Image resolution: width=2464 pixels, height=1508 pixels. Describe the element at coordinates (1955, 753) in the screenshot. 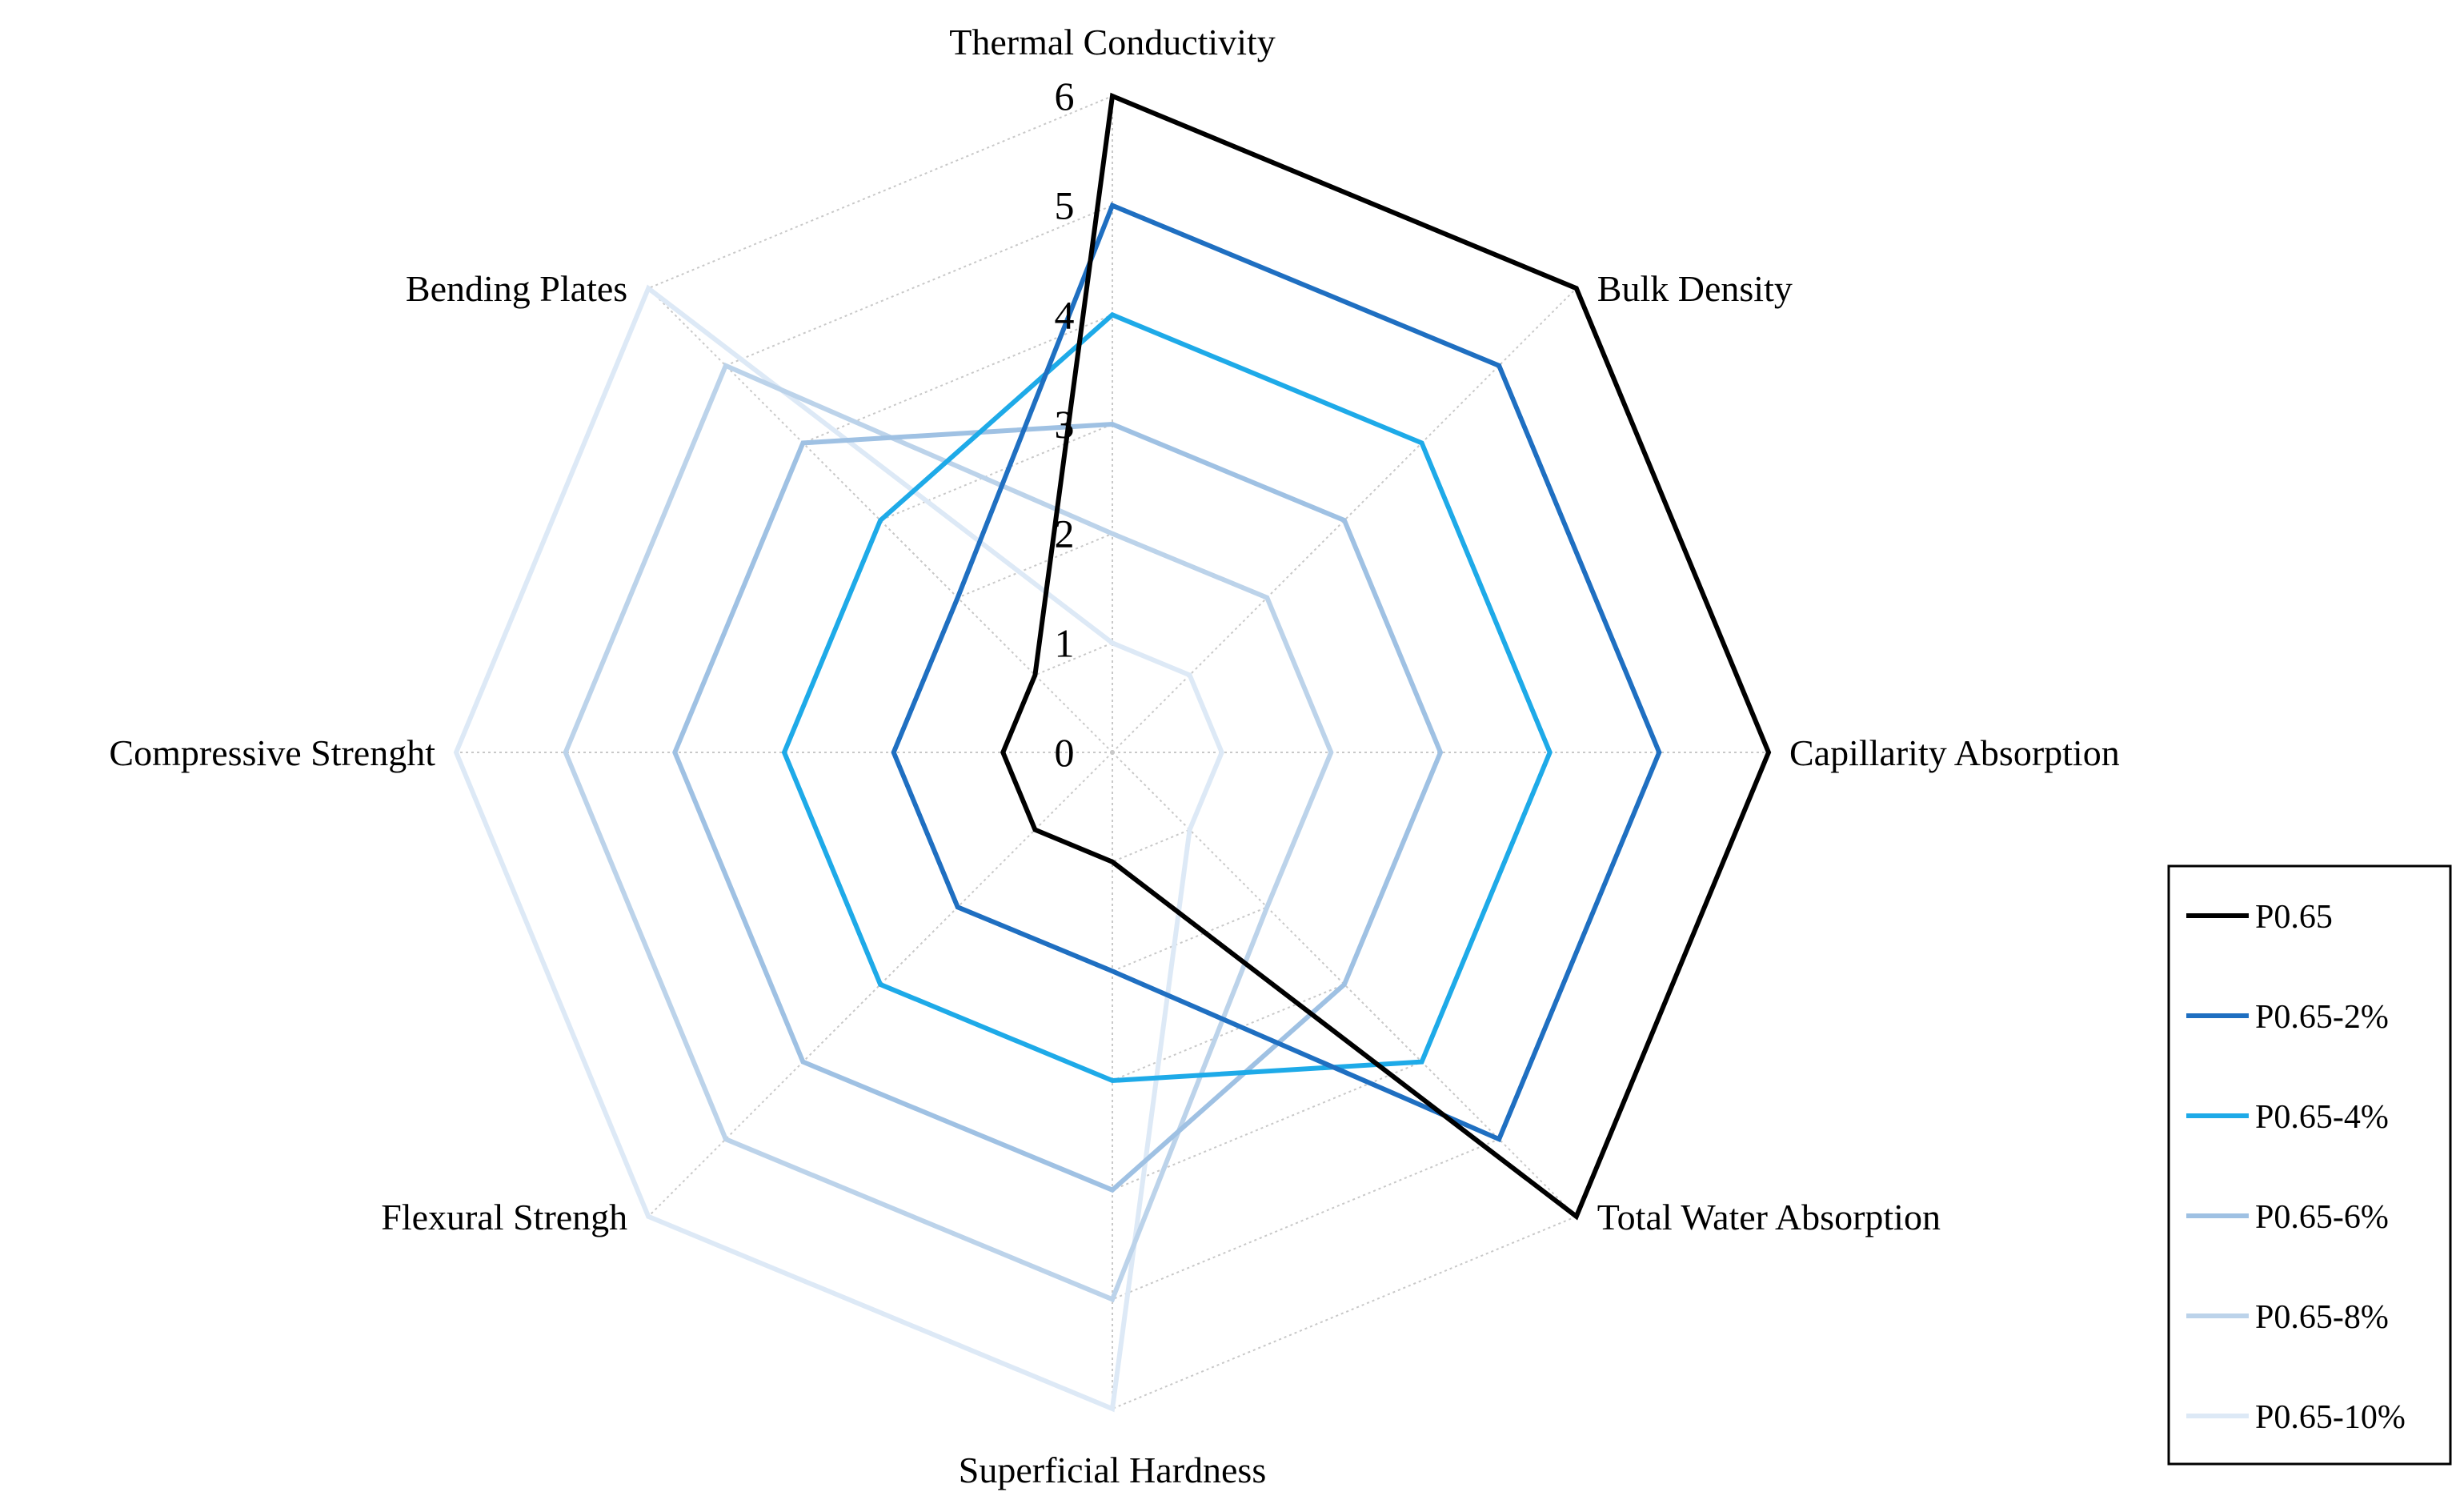

I see `axis-label-3: Capillarity Absorption` at that location.